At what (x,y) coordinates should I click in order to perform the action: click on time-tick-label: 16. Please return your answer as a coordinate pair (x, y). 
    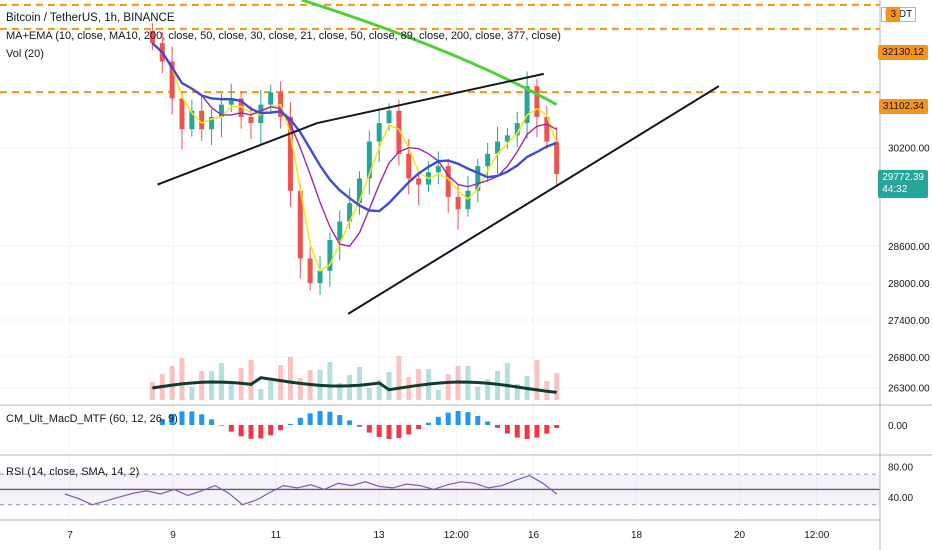
    Looking at the image, I should click on (534, 535).